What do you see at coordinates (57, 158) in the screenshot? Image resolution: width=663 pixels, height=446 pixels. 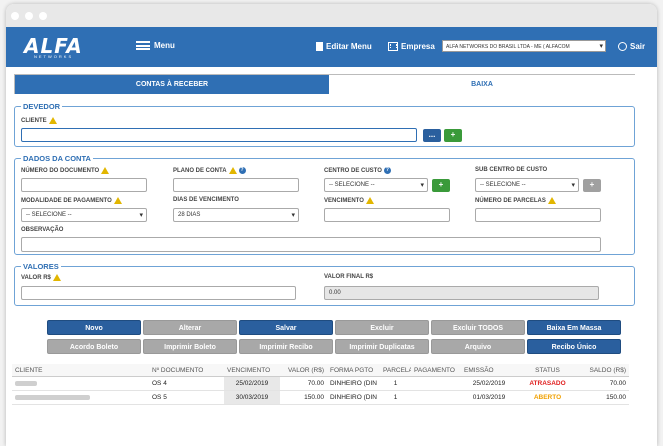 I see `dados-conta-legend: DADOS DA CONTA` at bounding box center [57, 158].